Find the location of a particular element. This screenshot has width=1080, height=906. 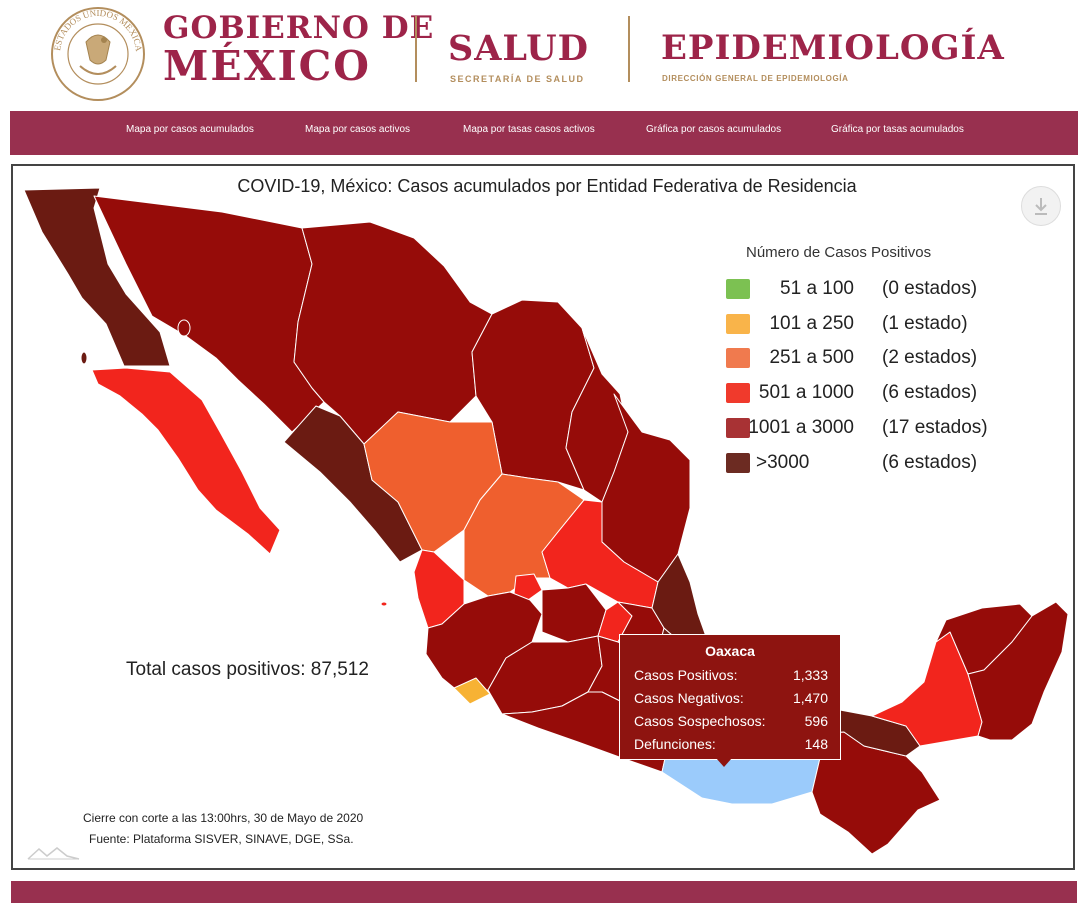

legend-title: Número de Casos Positivos is located at coordinates (839, 252).